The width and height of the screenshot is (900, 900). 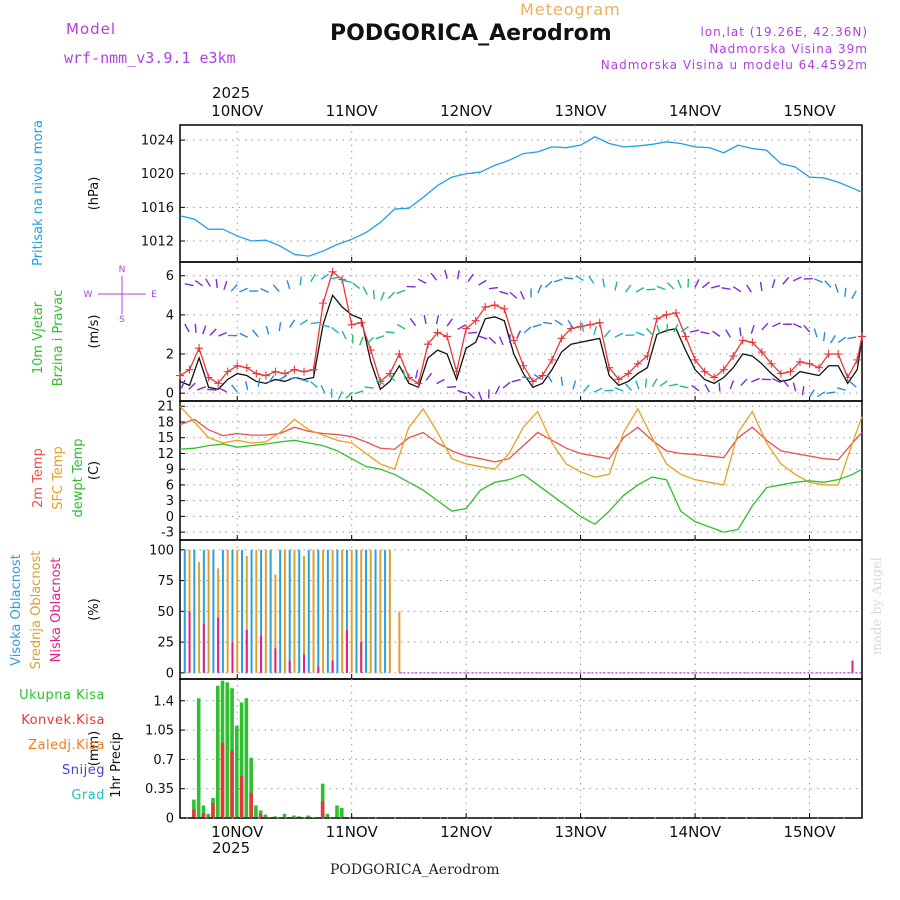 What do you see at coordinates (62, 695) in the screenshot?
I see `precip-legend-item: Ukupna Kisa` at bounding box center [62, 695].